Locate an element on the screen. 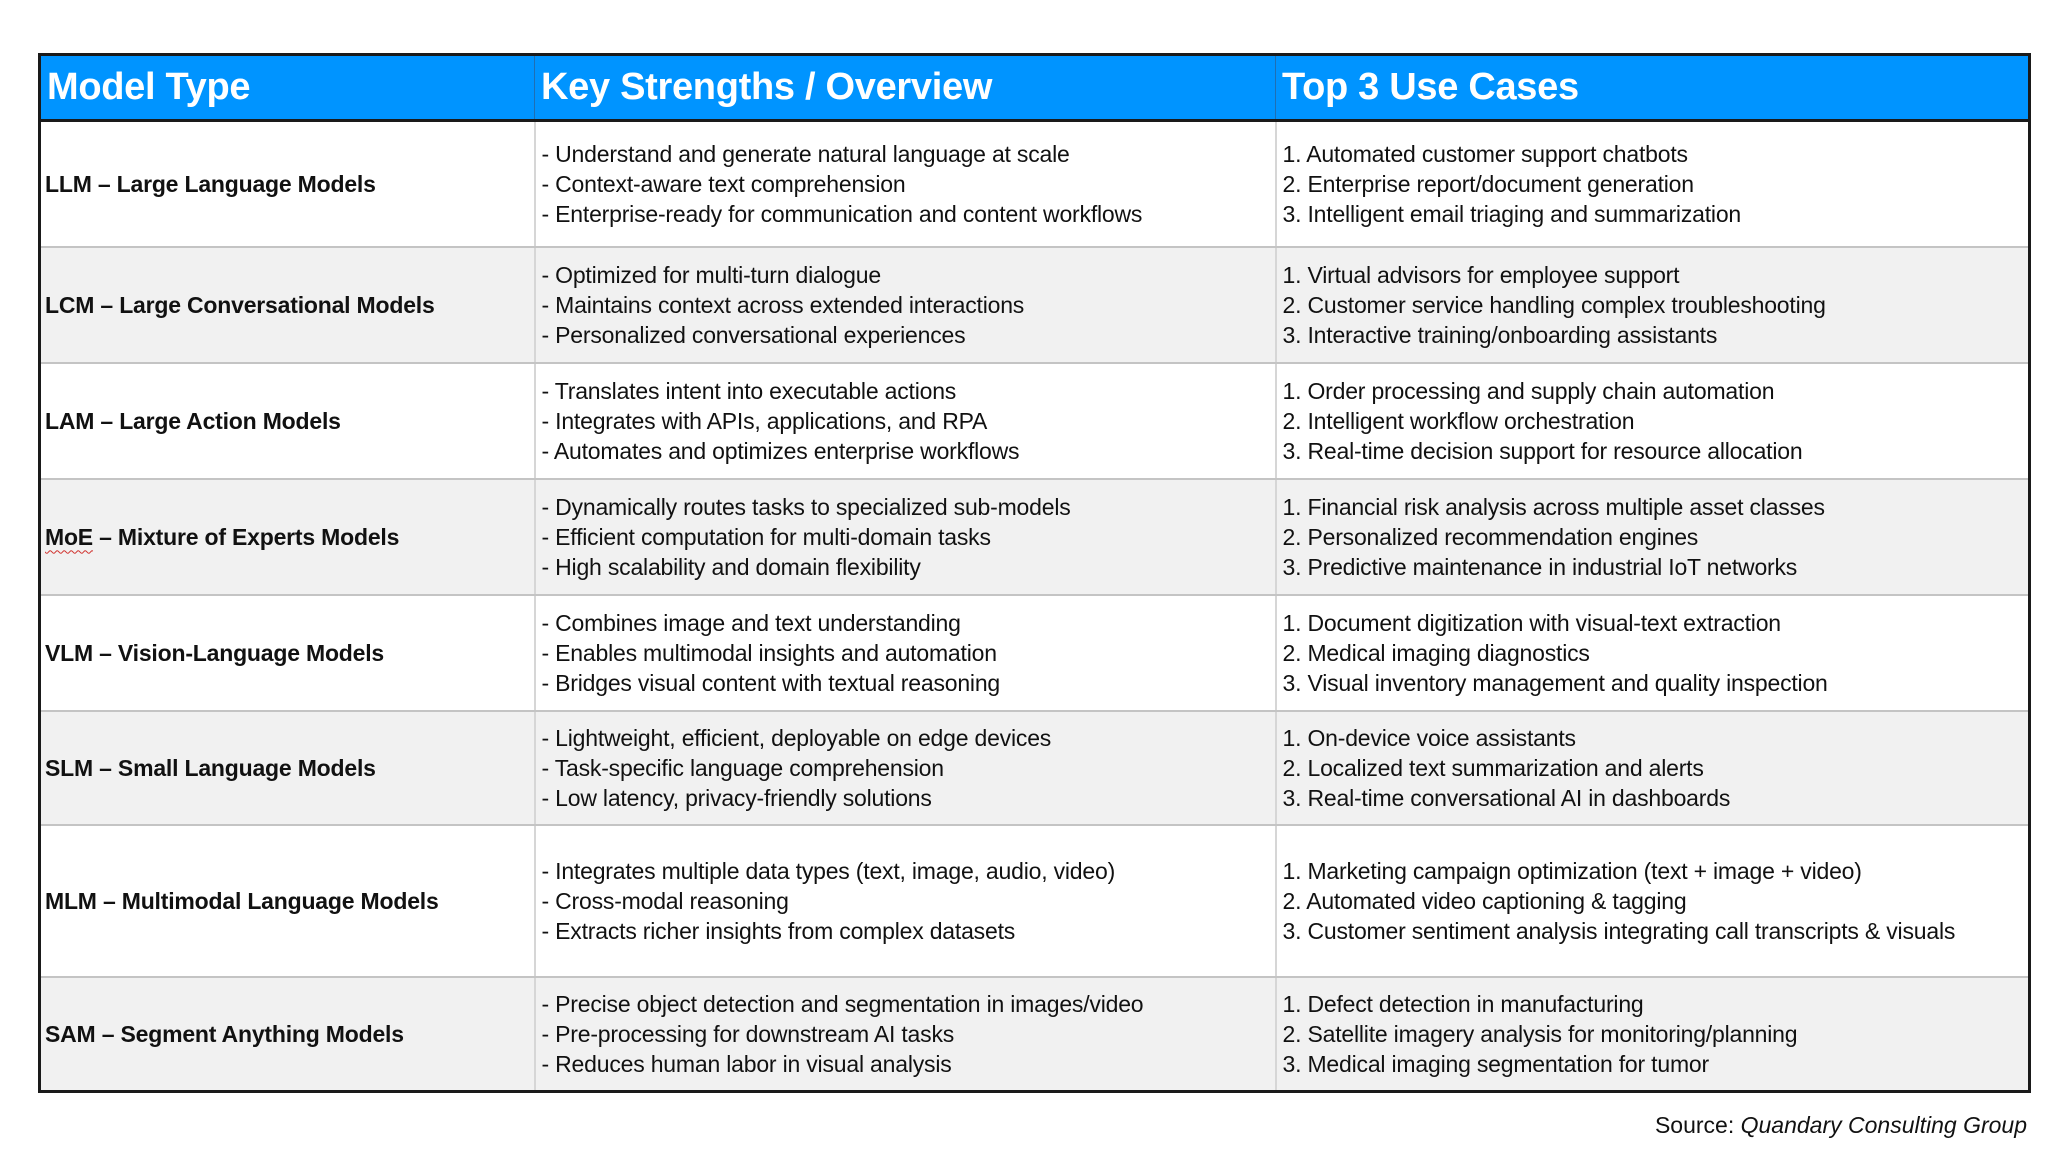 The height and width of the screenshot is (1161, 2055). use-case-item: 2. Personalized recommendation engines is located at coordinates (1490, 536).